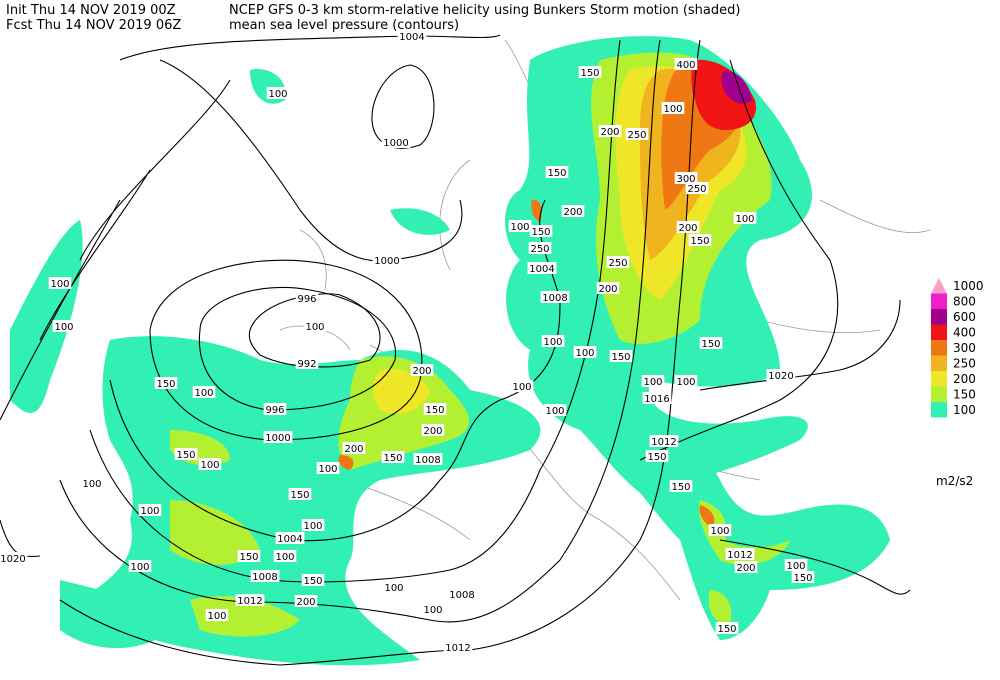  I want to click on contour-label: 1000, so click(386, 261).